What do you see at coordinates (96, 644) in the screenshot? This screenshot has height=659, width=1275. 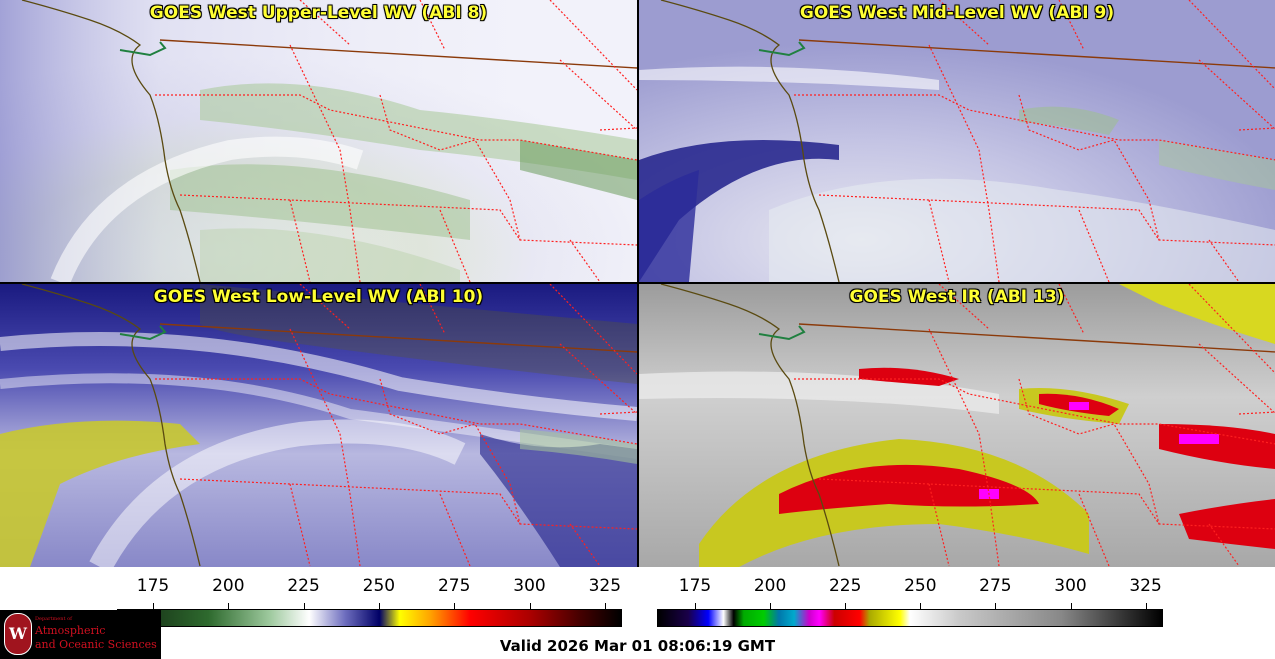 I see `logo-line-3: and Oceanic Sciences` at bounding box center [96, 644].